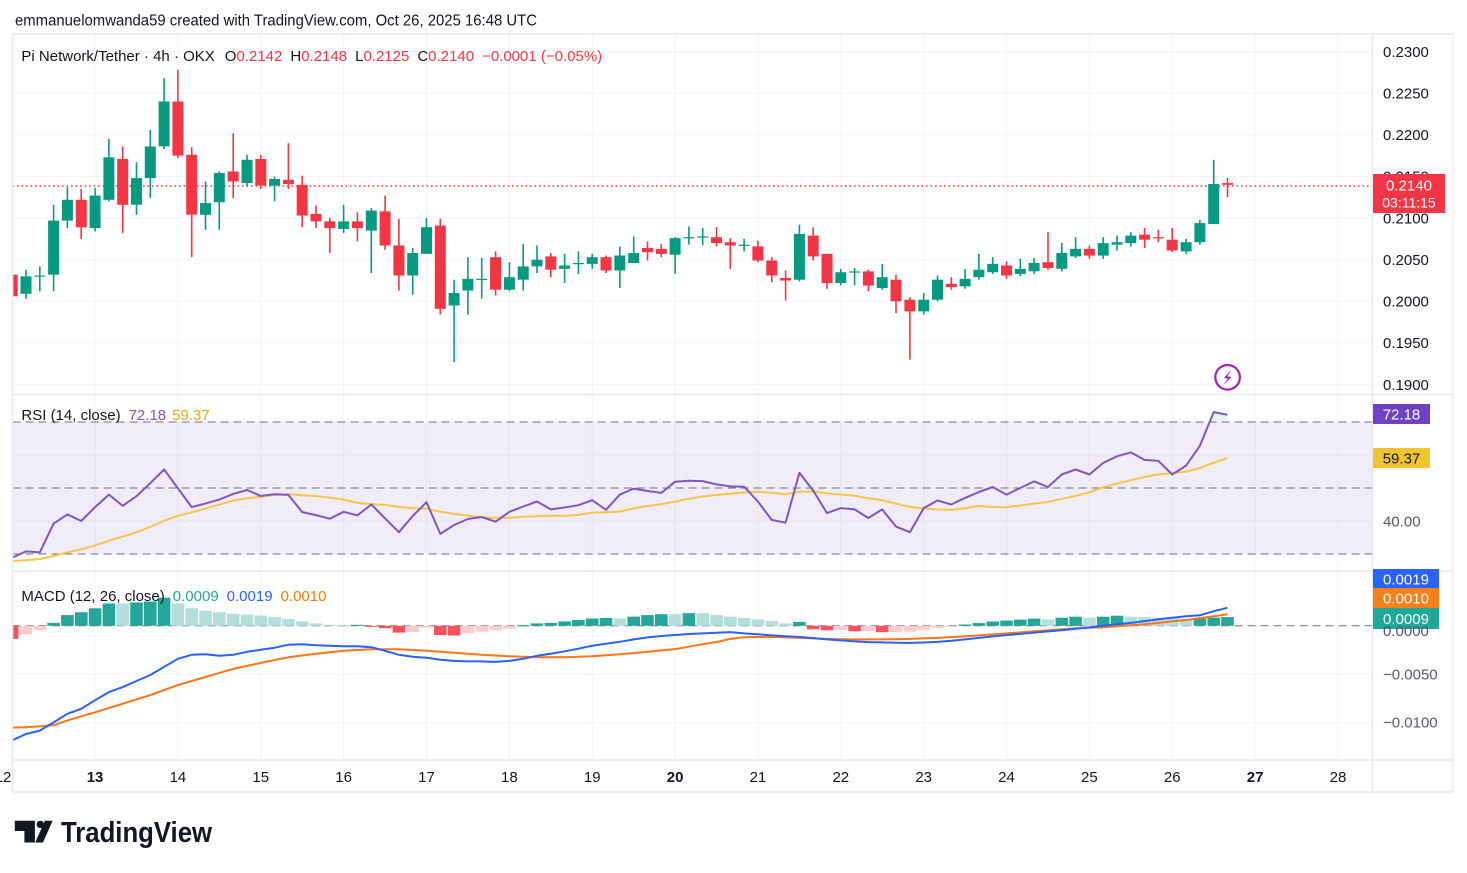 The height and width of the screenshot is (873, 1467). Describe the element at coordinates (1406, 385) in the screenshot. I see `svg-text: 0.1900` at that location.